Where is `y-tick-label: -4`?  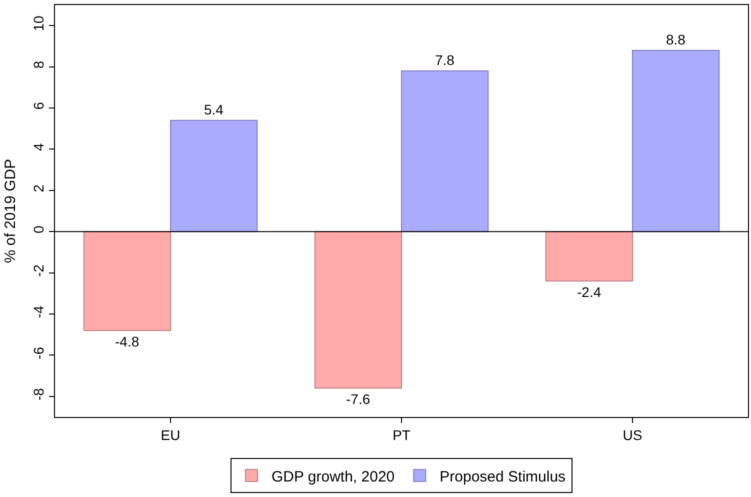
y-tick-label: -4 is located at coordinates (38, 311).